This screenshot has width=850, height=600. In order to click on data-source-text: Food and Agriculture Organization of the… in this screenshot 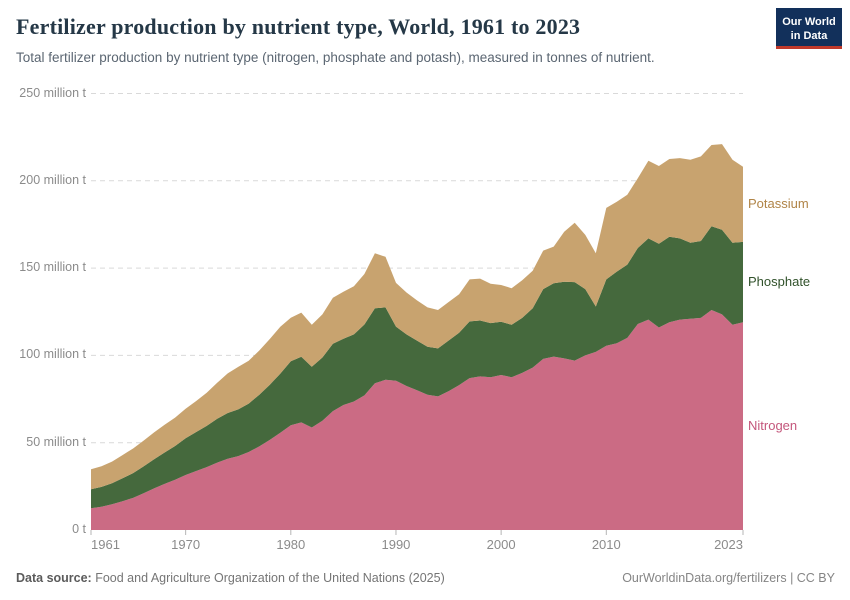, I will do `click(270, 578)`.